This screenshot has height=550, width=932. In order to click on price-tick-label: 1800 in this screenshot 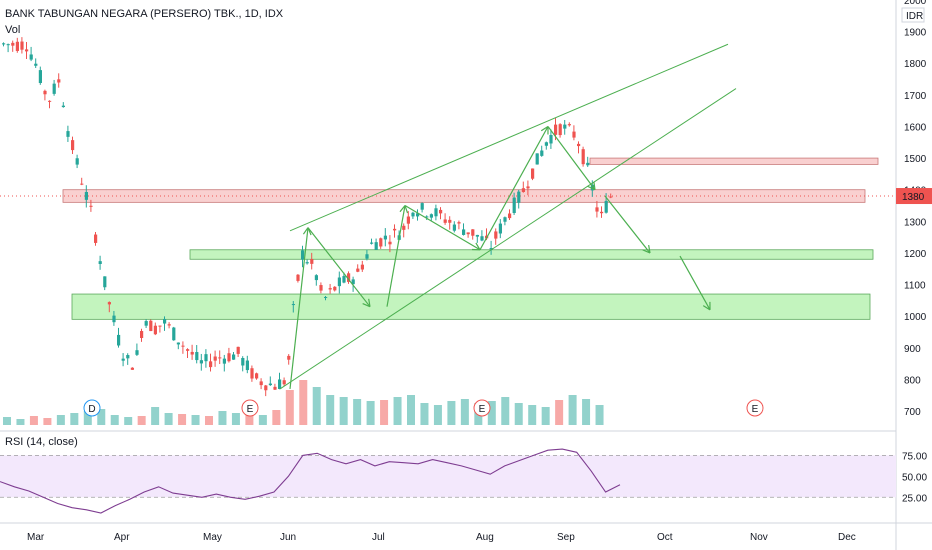, I will do `click(915, 64)`.